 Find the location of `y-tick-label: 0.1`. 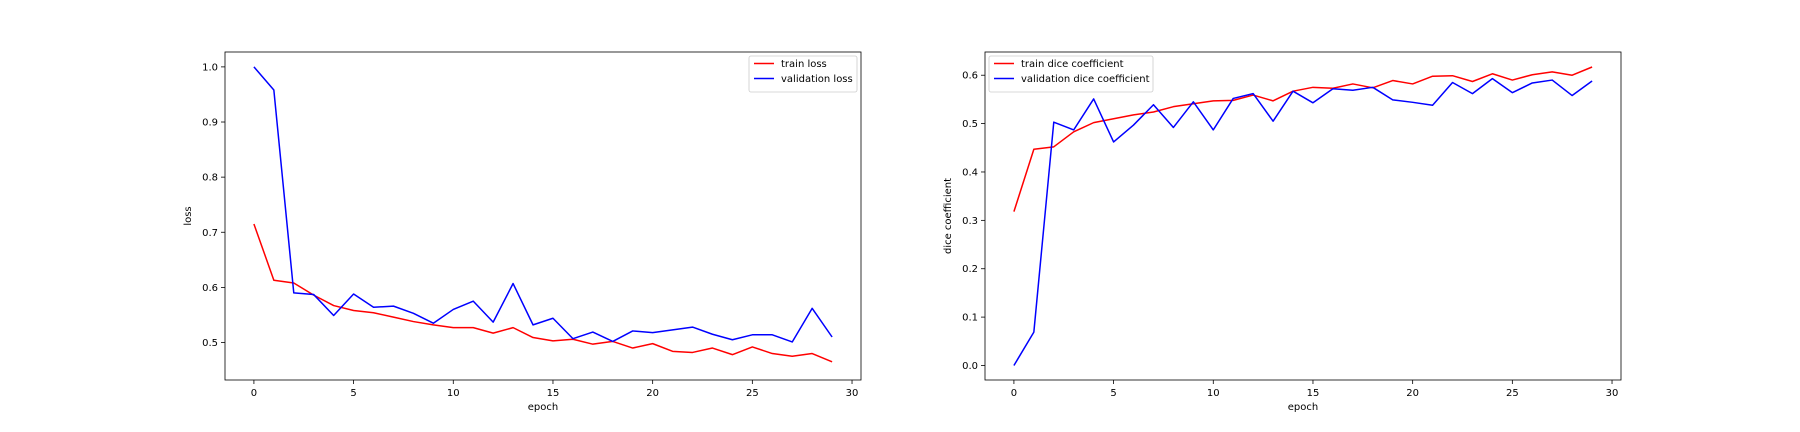

y-tick-label: 0.1 is located at coordinates (970, 318).